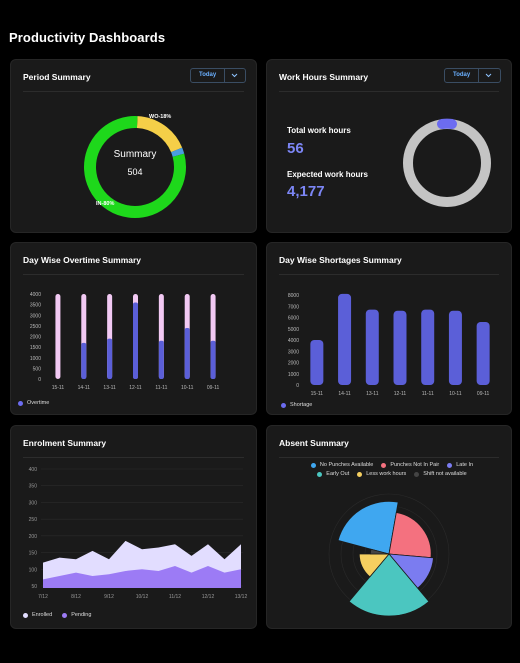 The height and width of the screenshot is (663, 520). I want to click on period-summary-dropdown: Today, so click(218, 75).